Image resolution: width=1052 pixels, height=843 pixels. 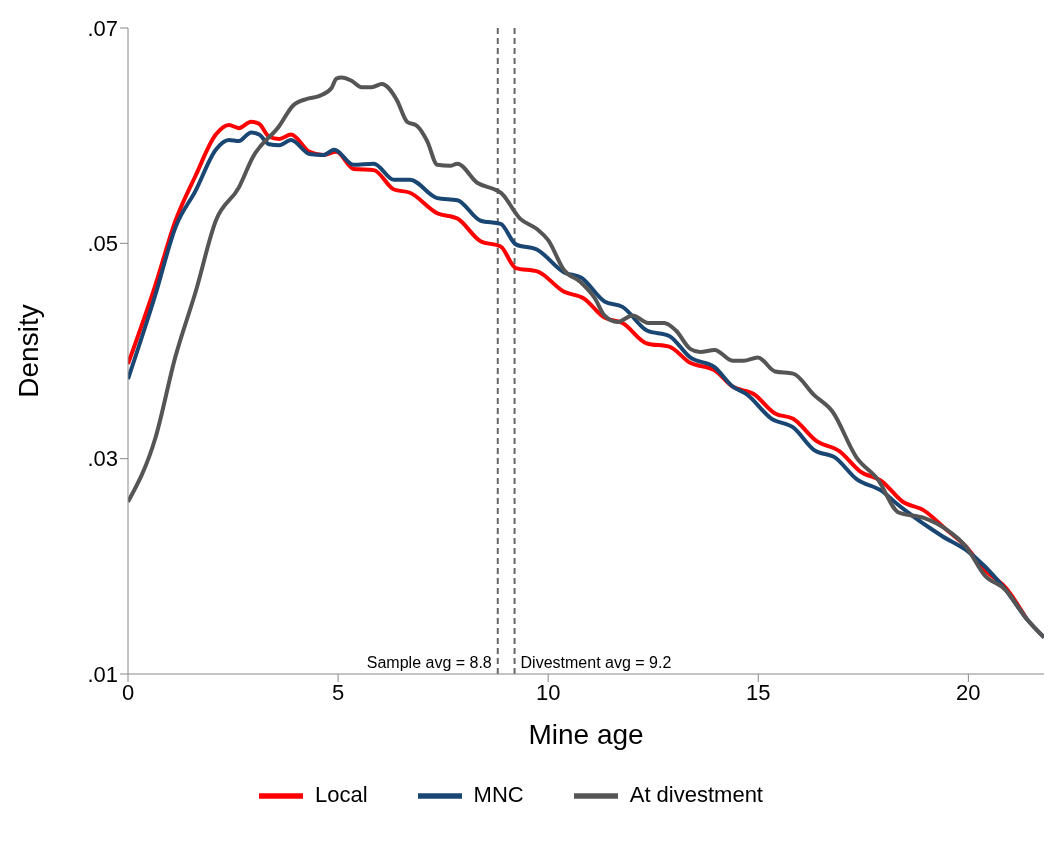 What do you see at coordinates (102, 674) in the screenshot?
I see `y-tick-label: .01` at bounding box center [102, 674].